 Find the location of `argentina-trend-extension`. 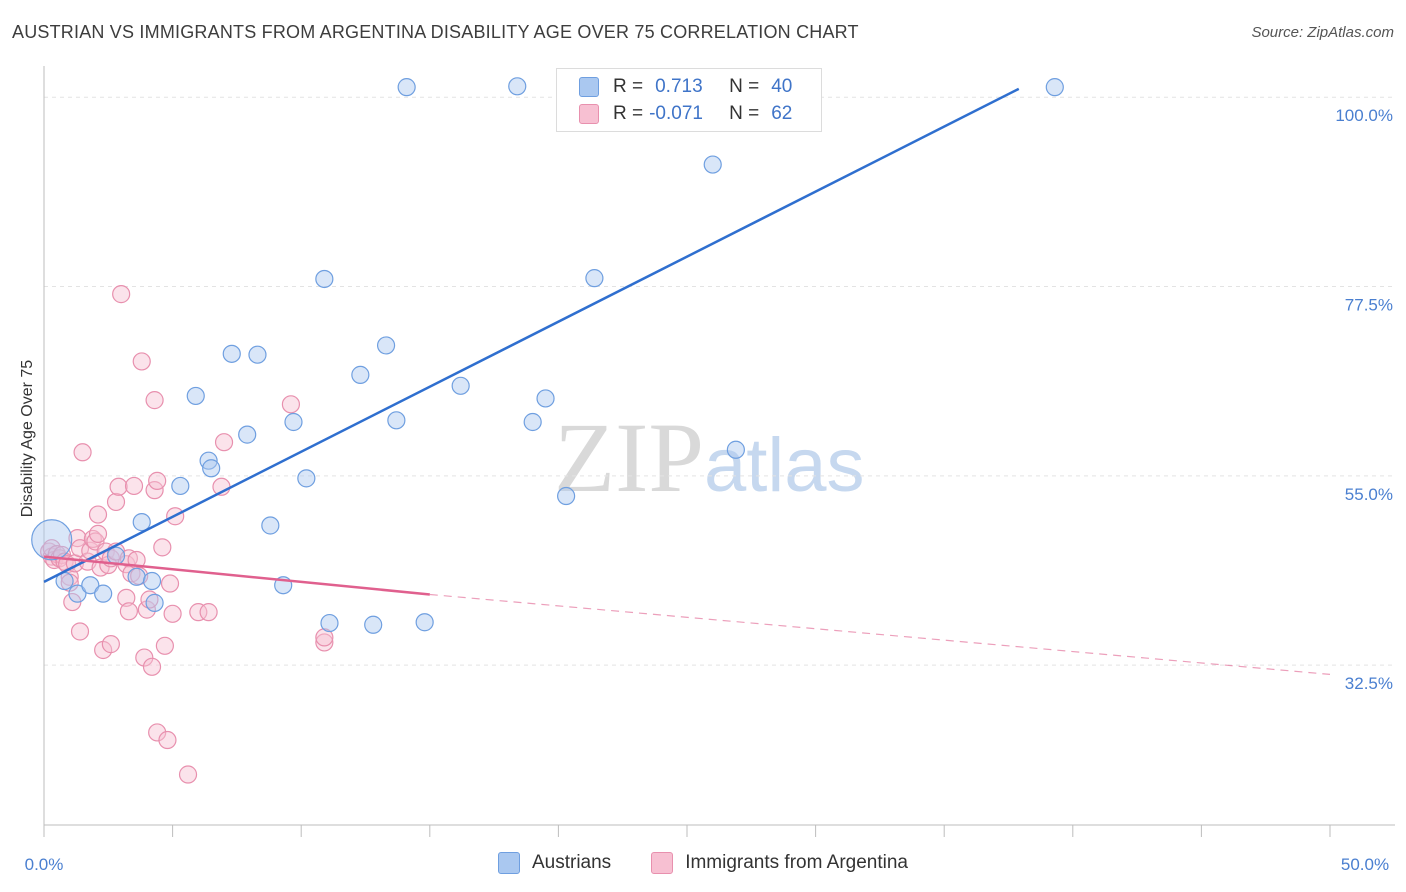

argentina-trend-extension is located at coordinates (880, 634).